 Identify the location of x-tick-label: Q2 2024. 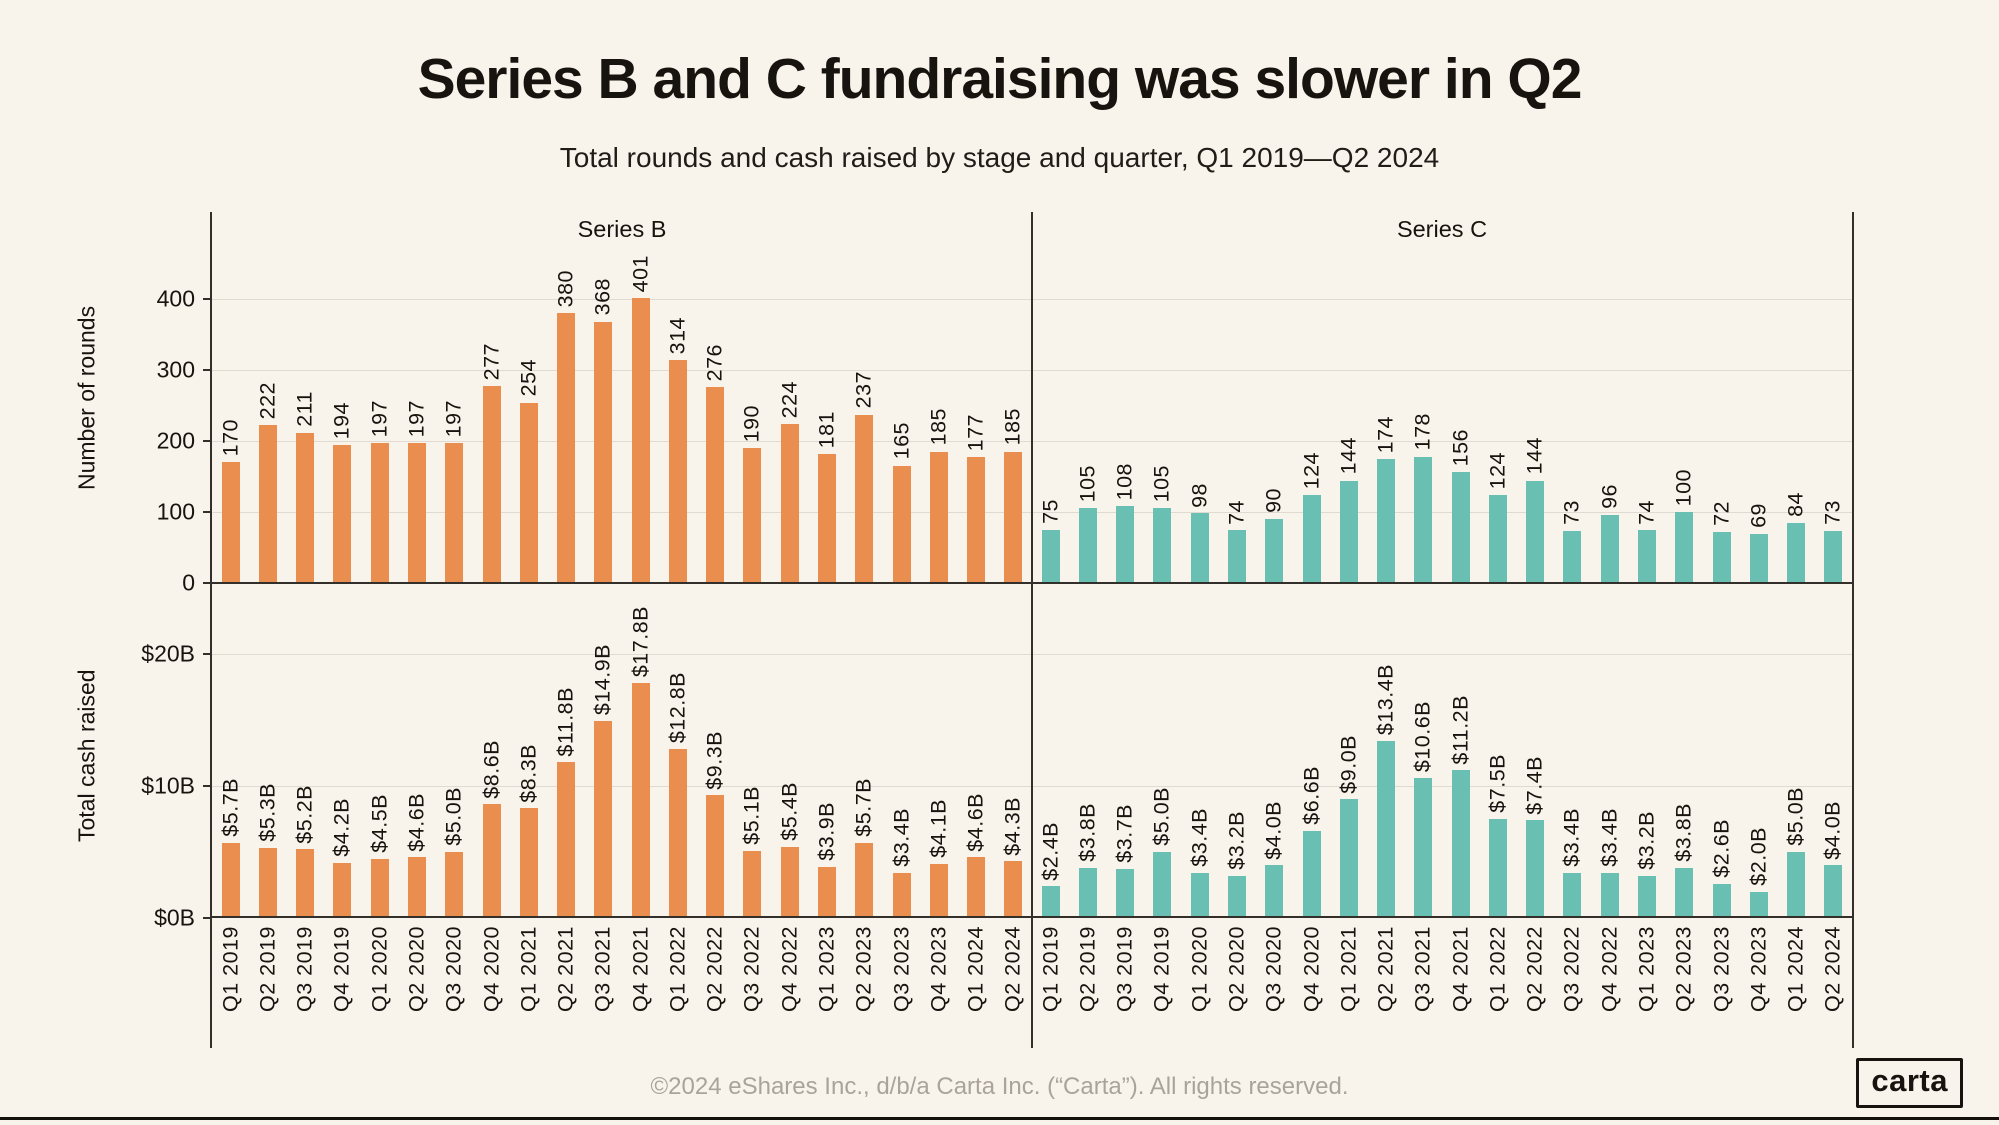
(1832, 969).